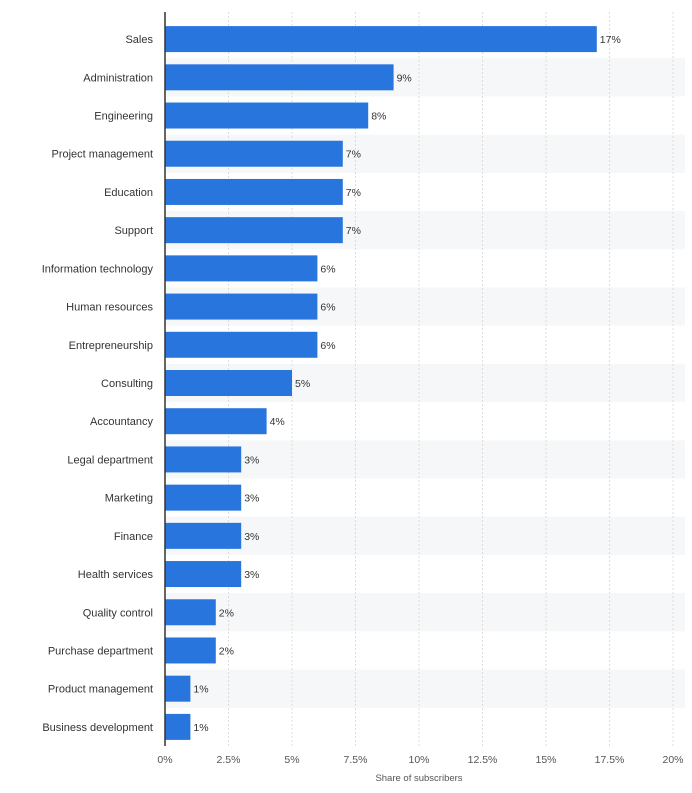  I want to click on category-label: Entrepreneurship, so click(111, 346).